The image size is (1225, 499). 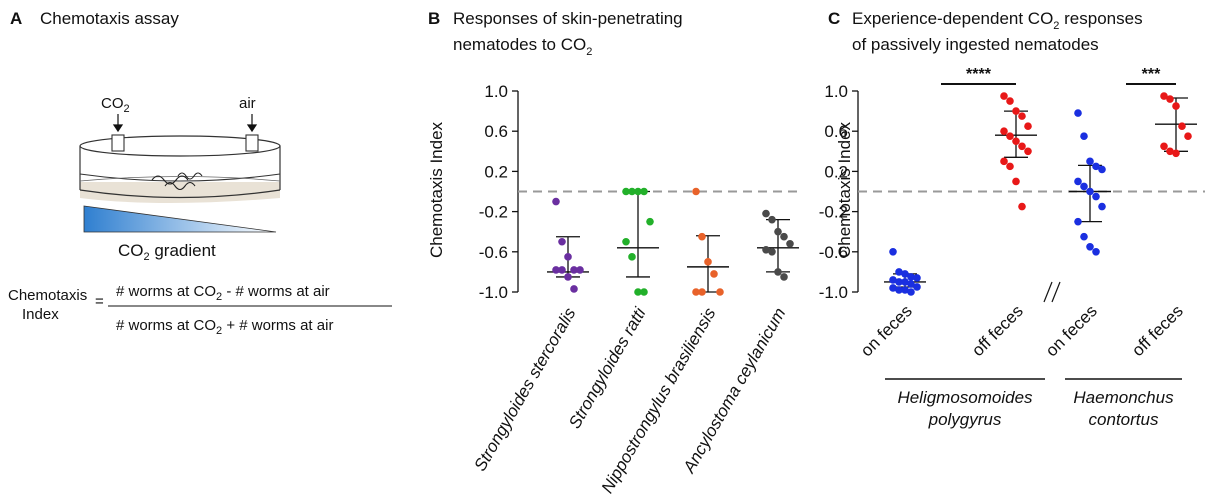 What do you see at coordinates (607, 367) in the screenshot?
I see `x-category-label: Strongyloides ratti` at bounding box center [607, 367].